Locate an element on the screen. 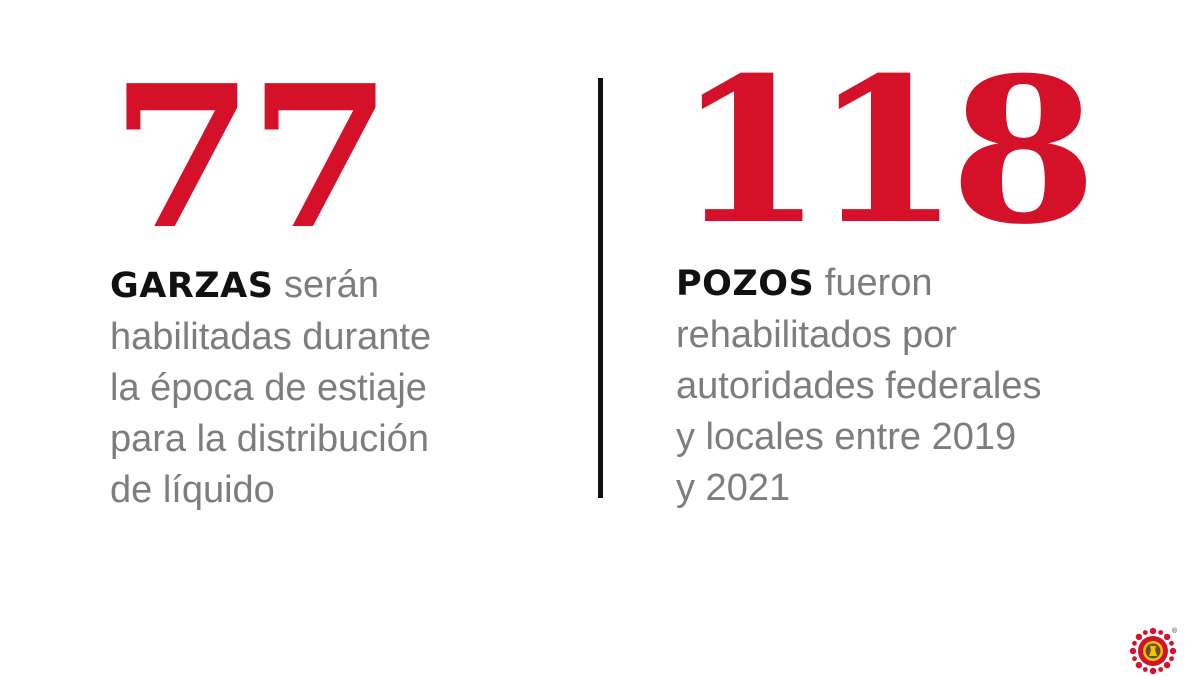  description-line: GARZAS serán is located at coordinates (345, 286).